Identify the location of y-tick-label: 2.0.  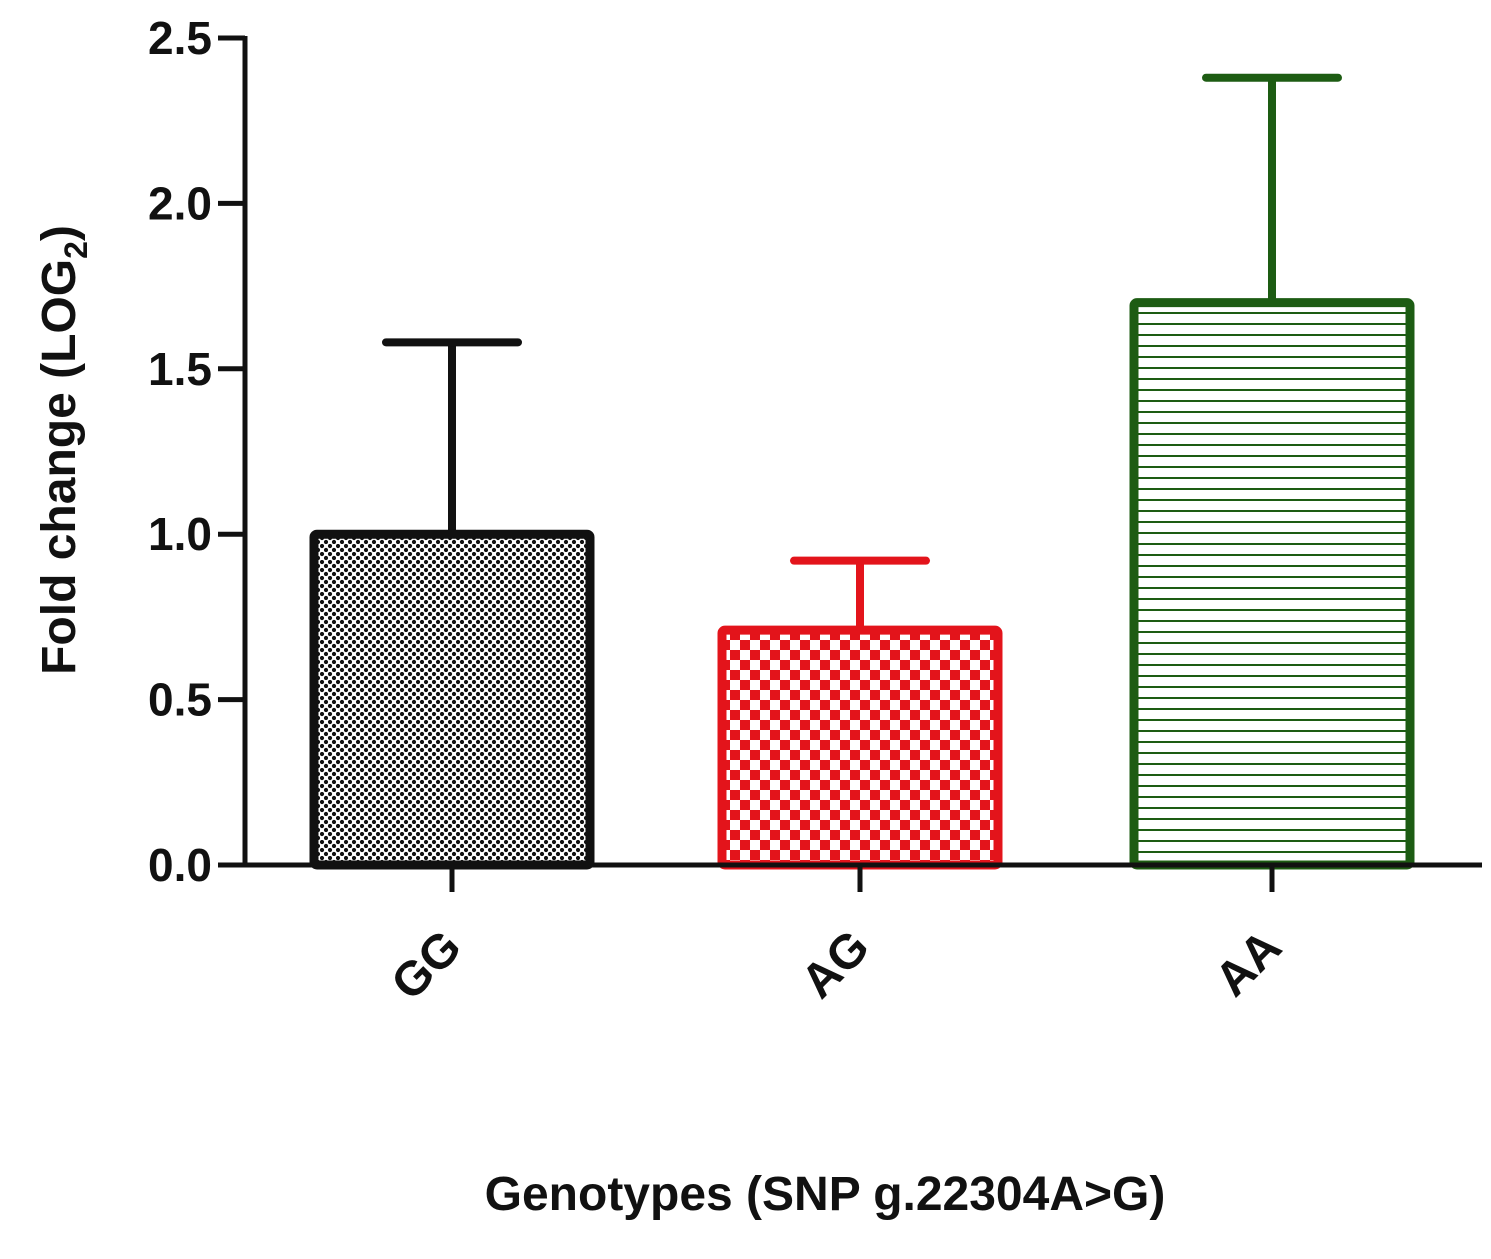
(180, 203).